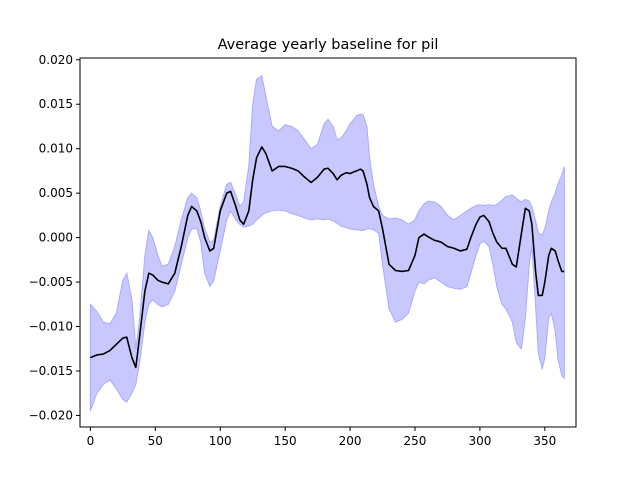  I want to click on y-tick-label: 0.020, so click(56, 60).